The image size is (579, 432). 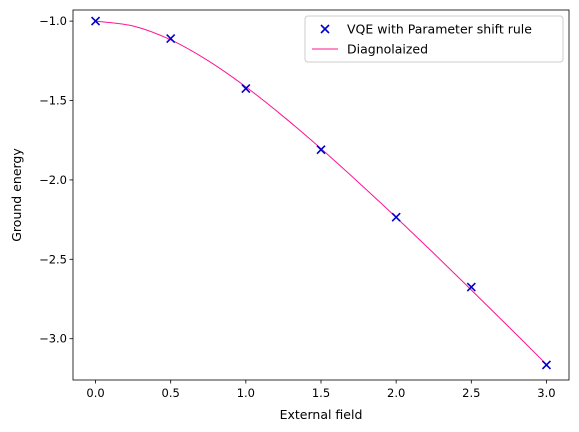 I want to click on legend-label-diagonalized: Diagnolaized, so click(x=387, y=49).